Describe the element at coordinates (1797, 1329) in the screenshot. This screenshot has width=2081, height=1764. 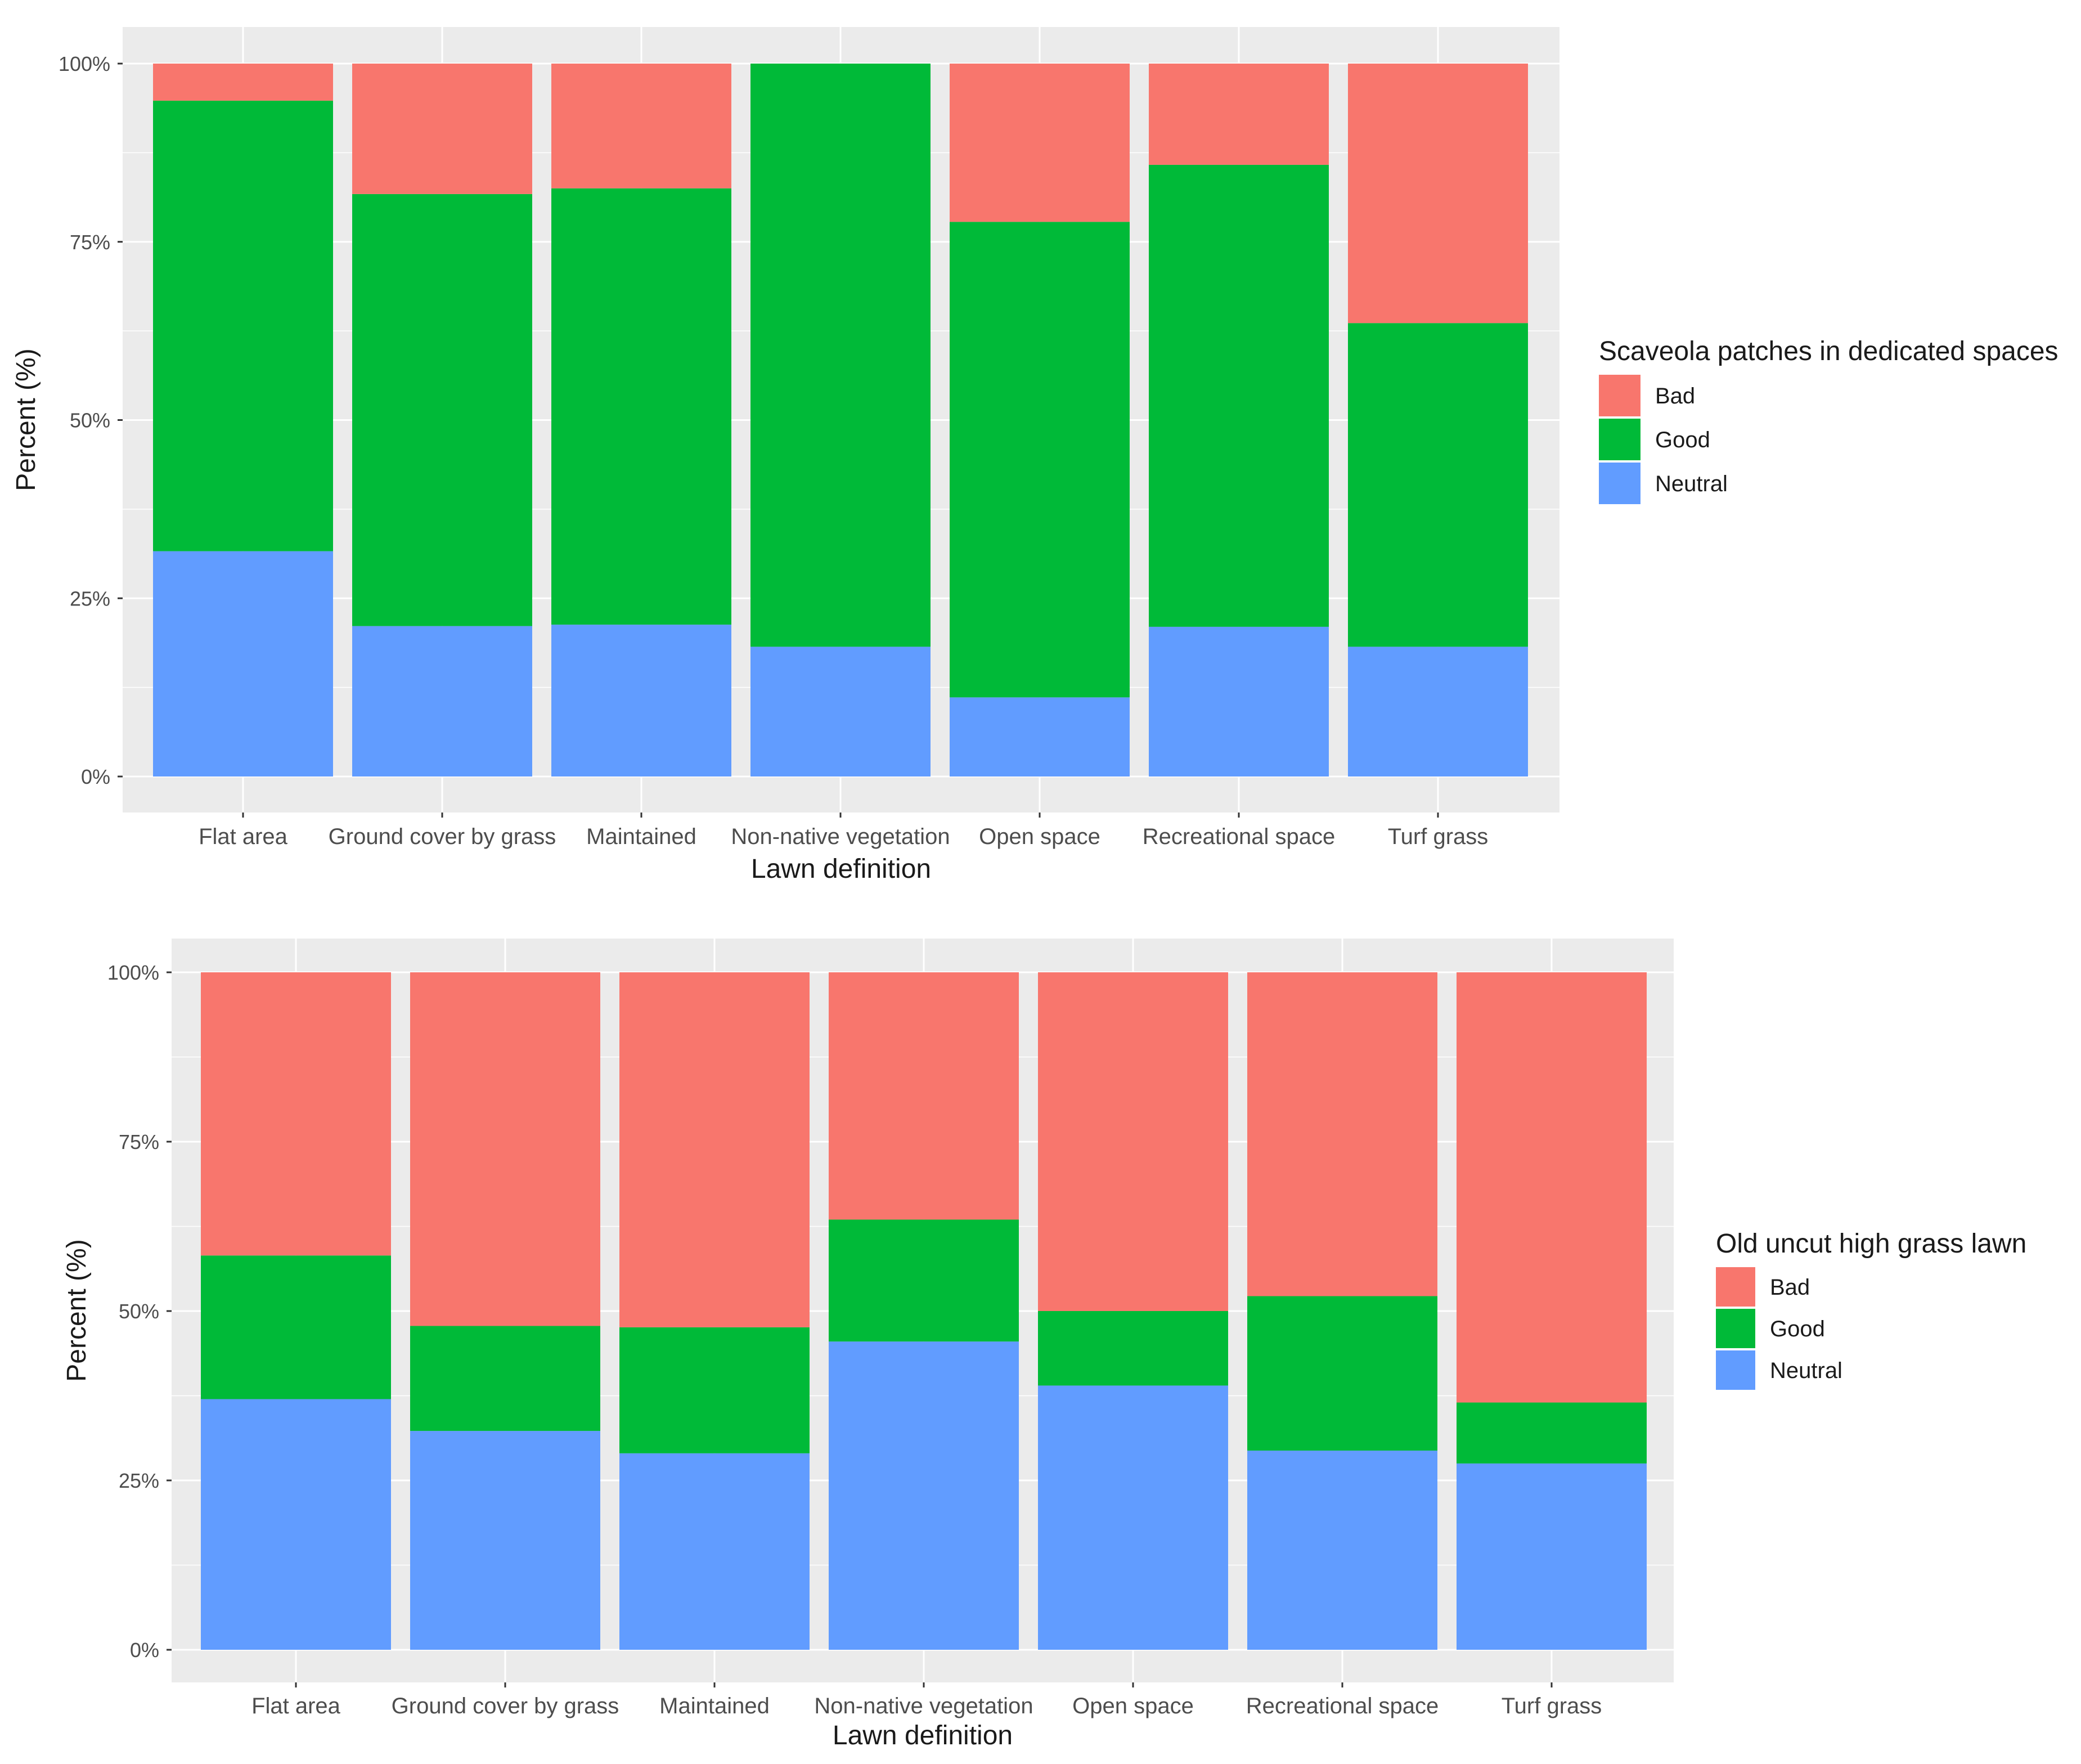
I see `chart2-legend-label-good: Good` at that location.